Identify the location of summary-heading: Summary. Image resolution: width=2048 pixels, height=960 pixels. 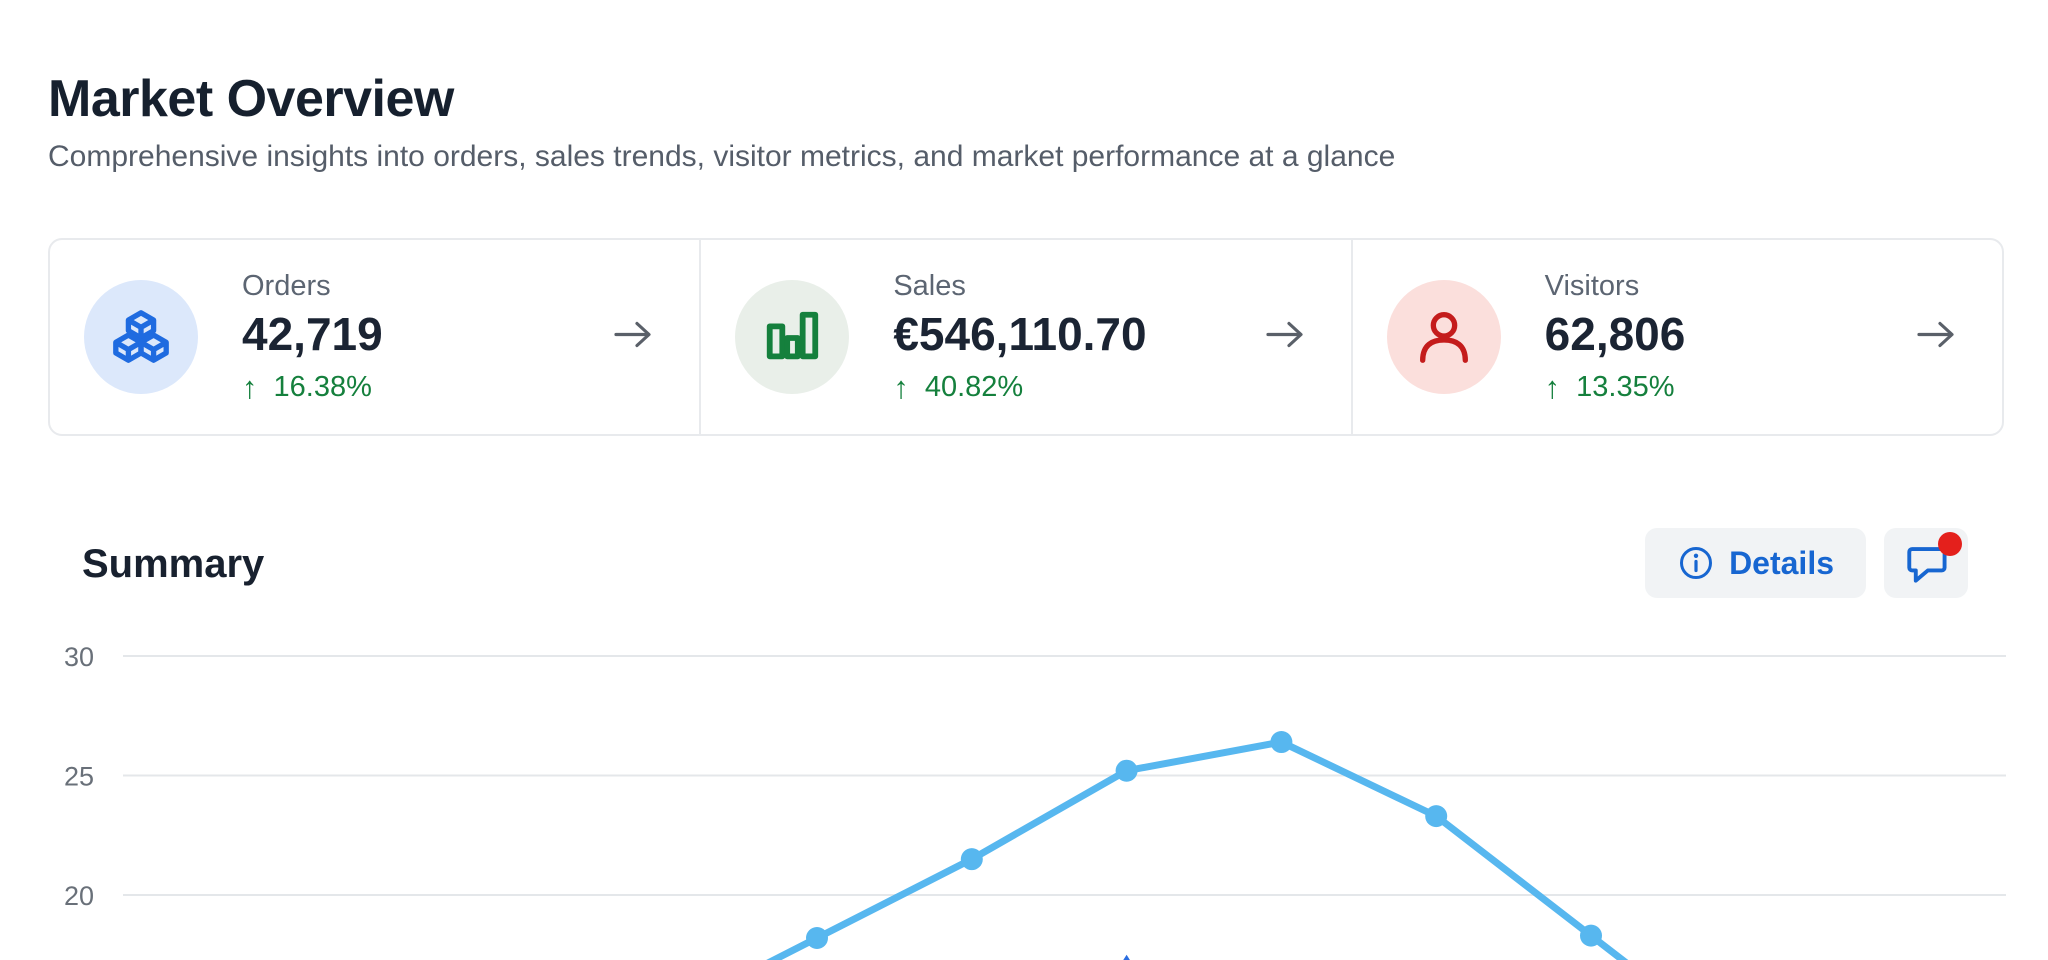
(173, 564).